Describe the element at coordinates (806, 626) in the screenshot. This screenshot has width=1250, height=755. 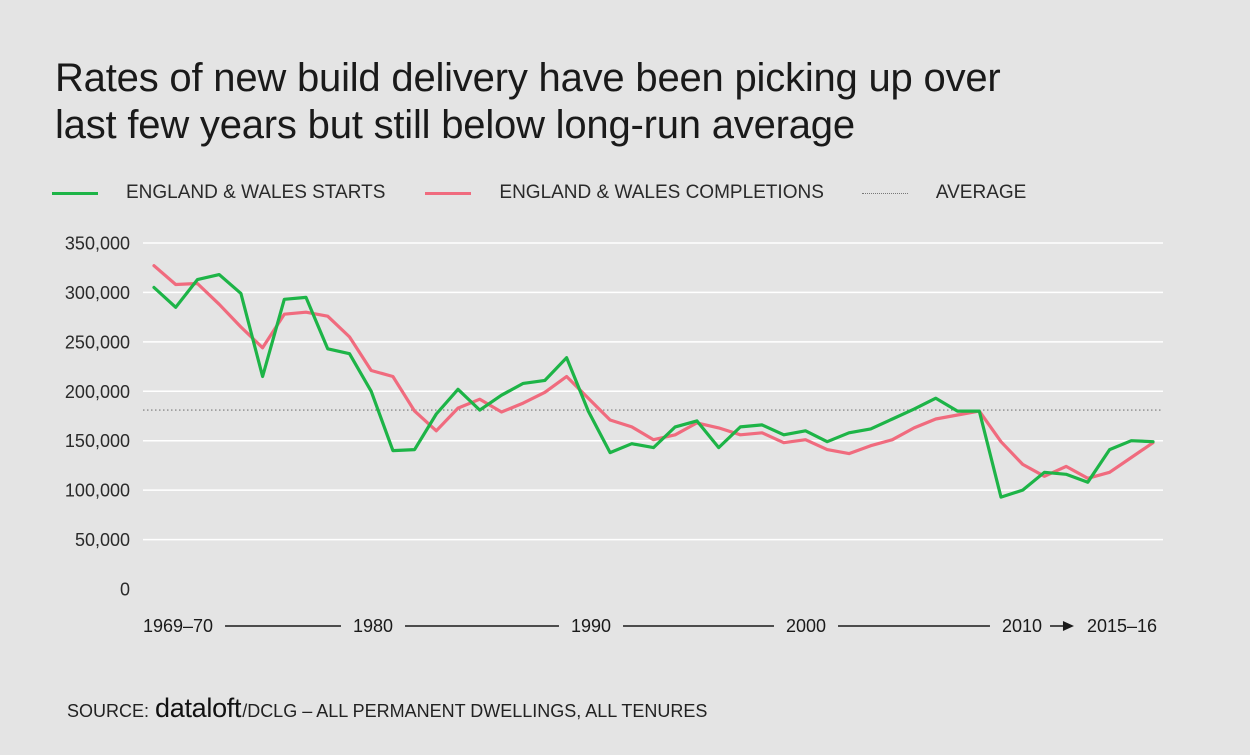
I see `x-tick-label: 2000` at that location.